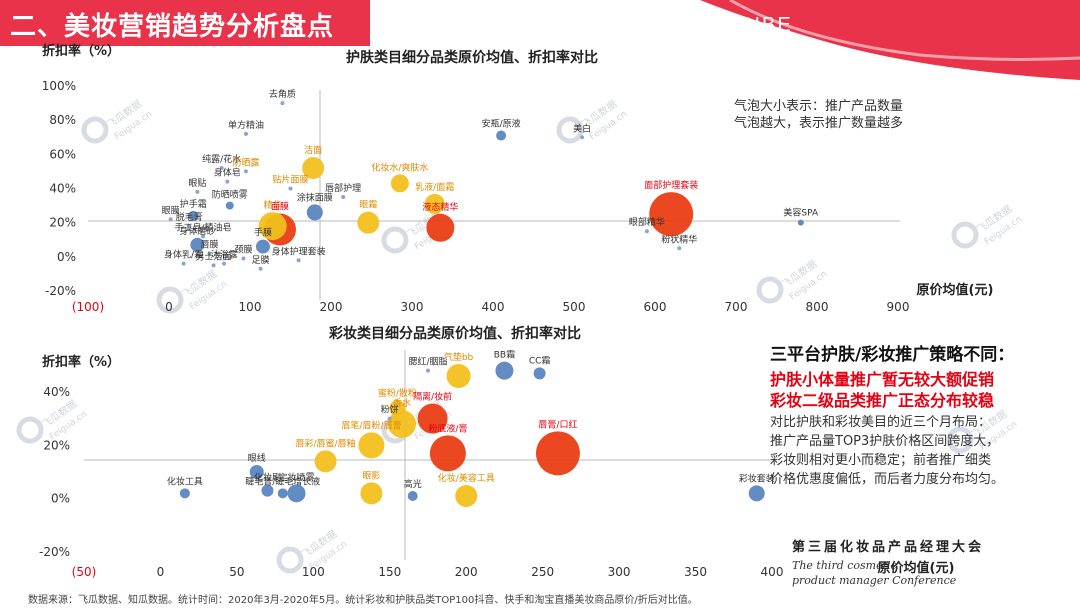 Image resolution: width=1080 pixels, height=608 pixels. What do you see at coordinates (257, 458) in the screenshot?
I see `bubble-label: 眼线` at bounding box center [257, 458].